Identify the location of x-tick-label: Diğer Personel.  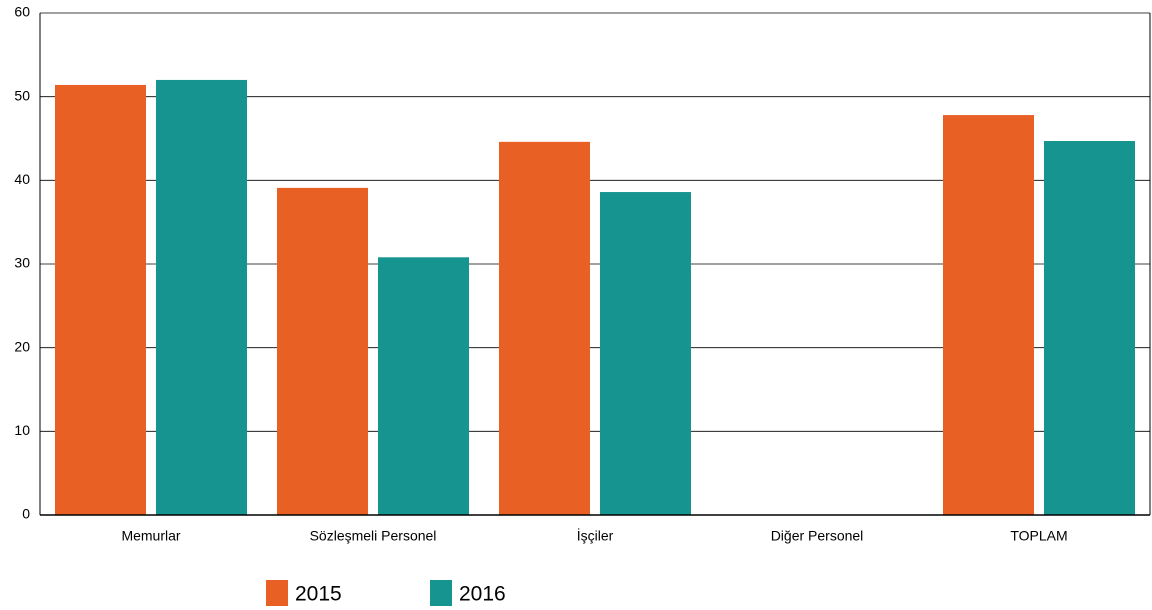
(817, 536).